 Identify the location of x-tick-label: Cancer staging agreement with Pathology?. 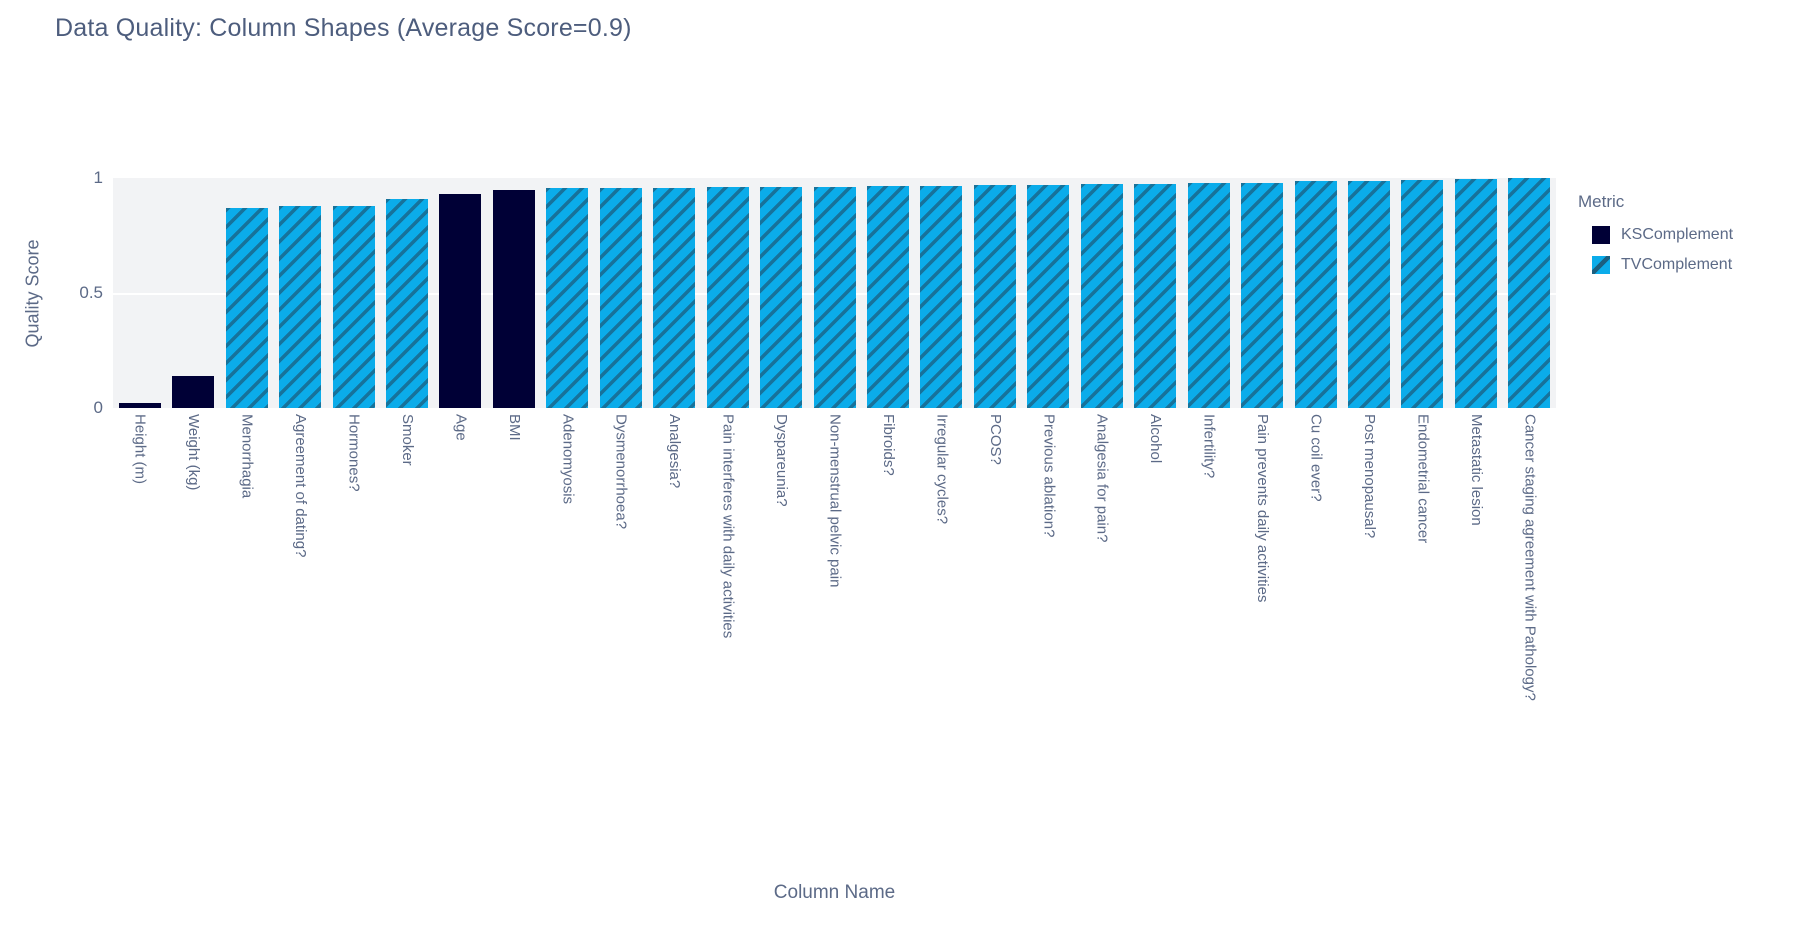
(1530, 557).